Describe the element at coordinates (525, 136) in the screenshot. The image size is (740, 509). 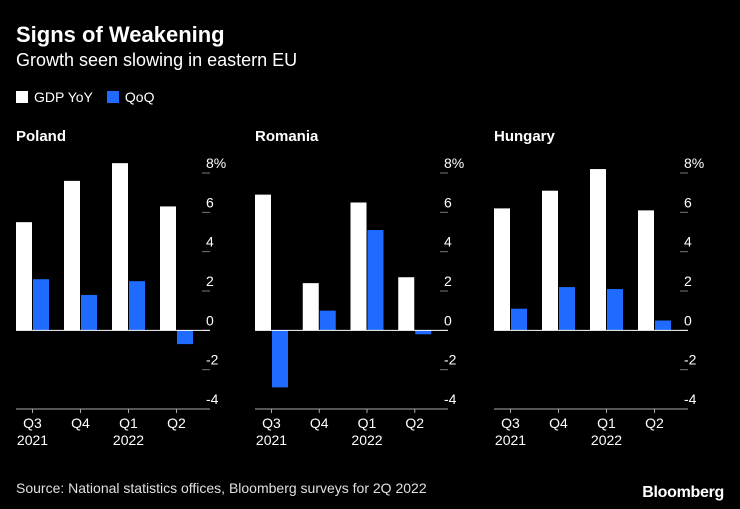
I see `panel-title-hungary: Hungary` at that location.